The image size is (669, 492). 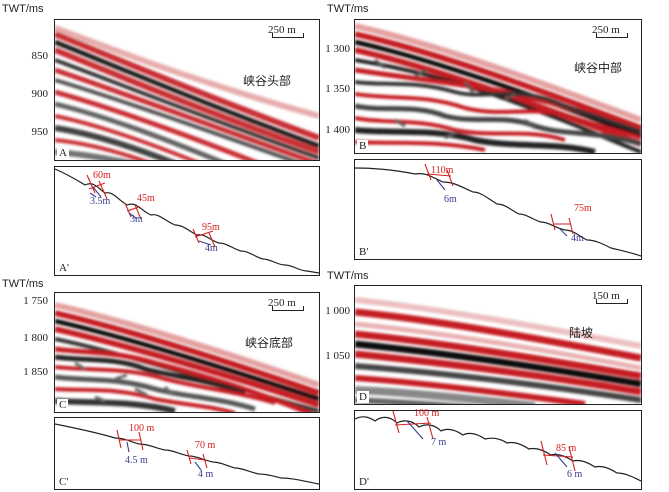 I want to click on tick-a-1: 850, so click(x=40, y=56).